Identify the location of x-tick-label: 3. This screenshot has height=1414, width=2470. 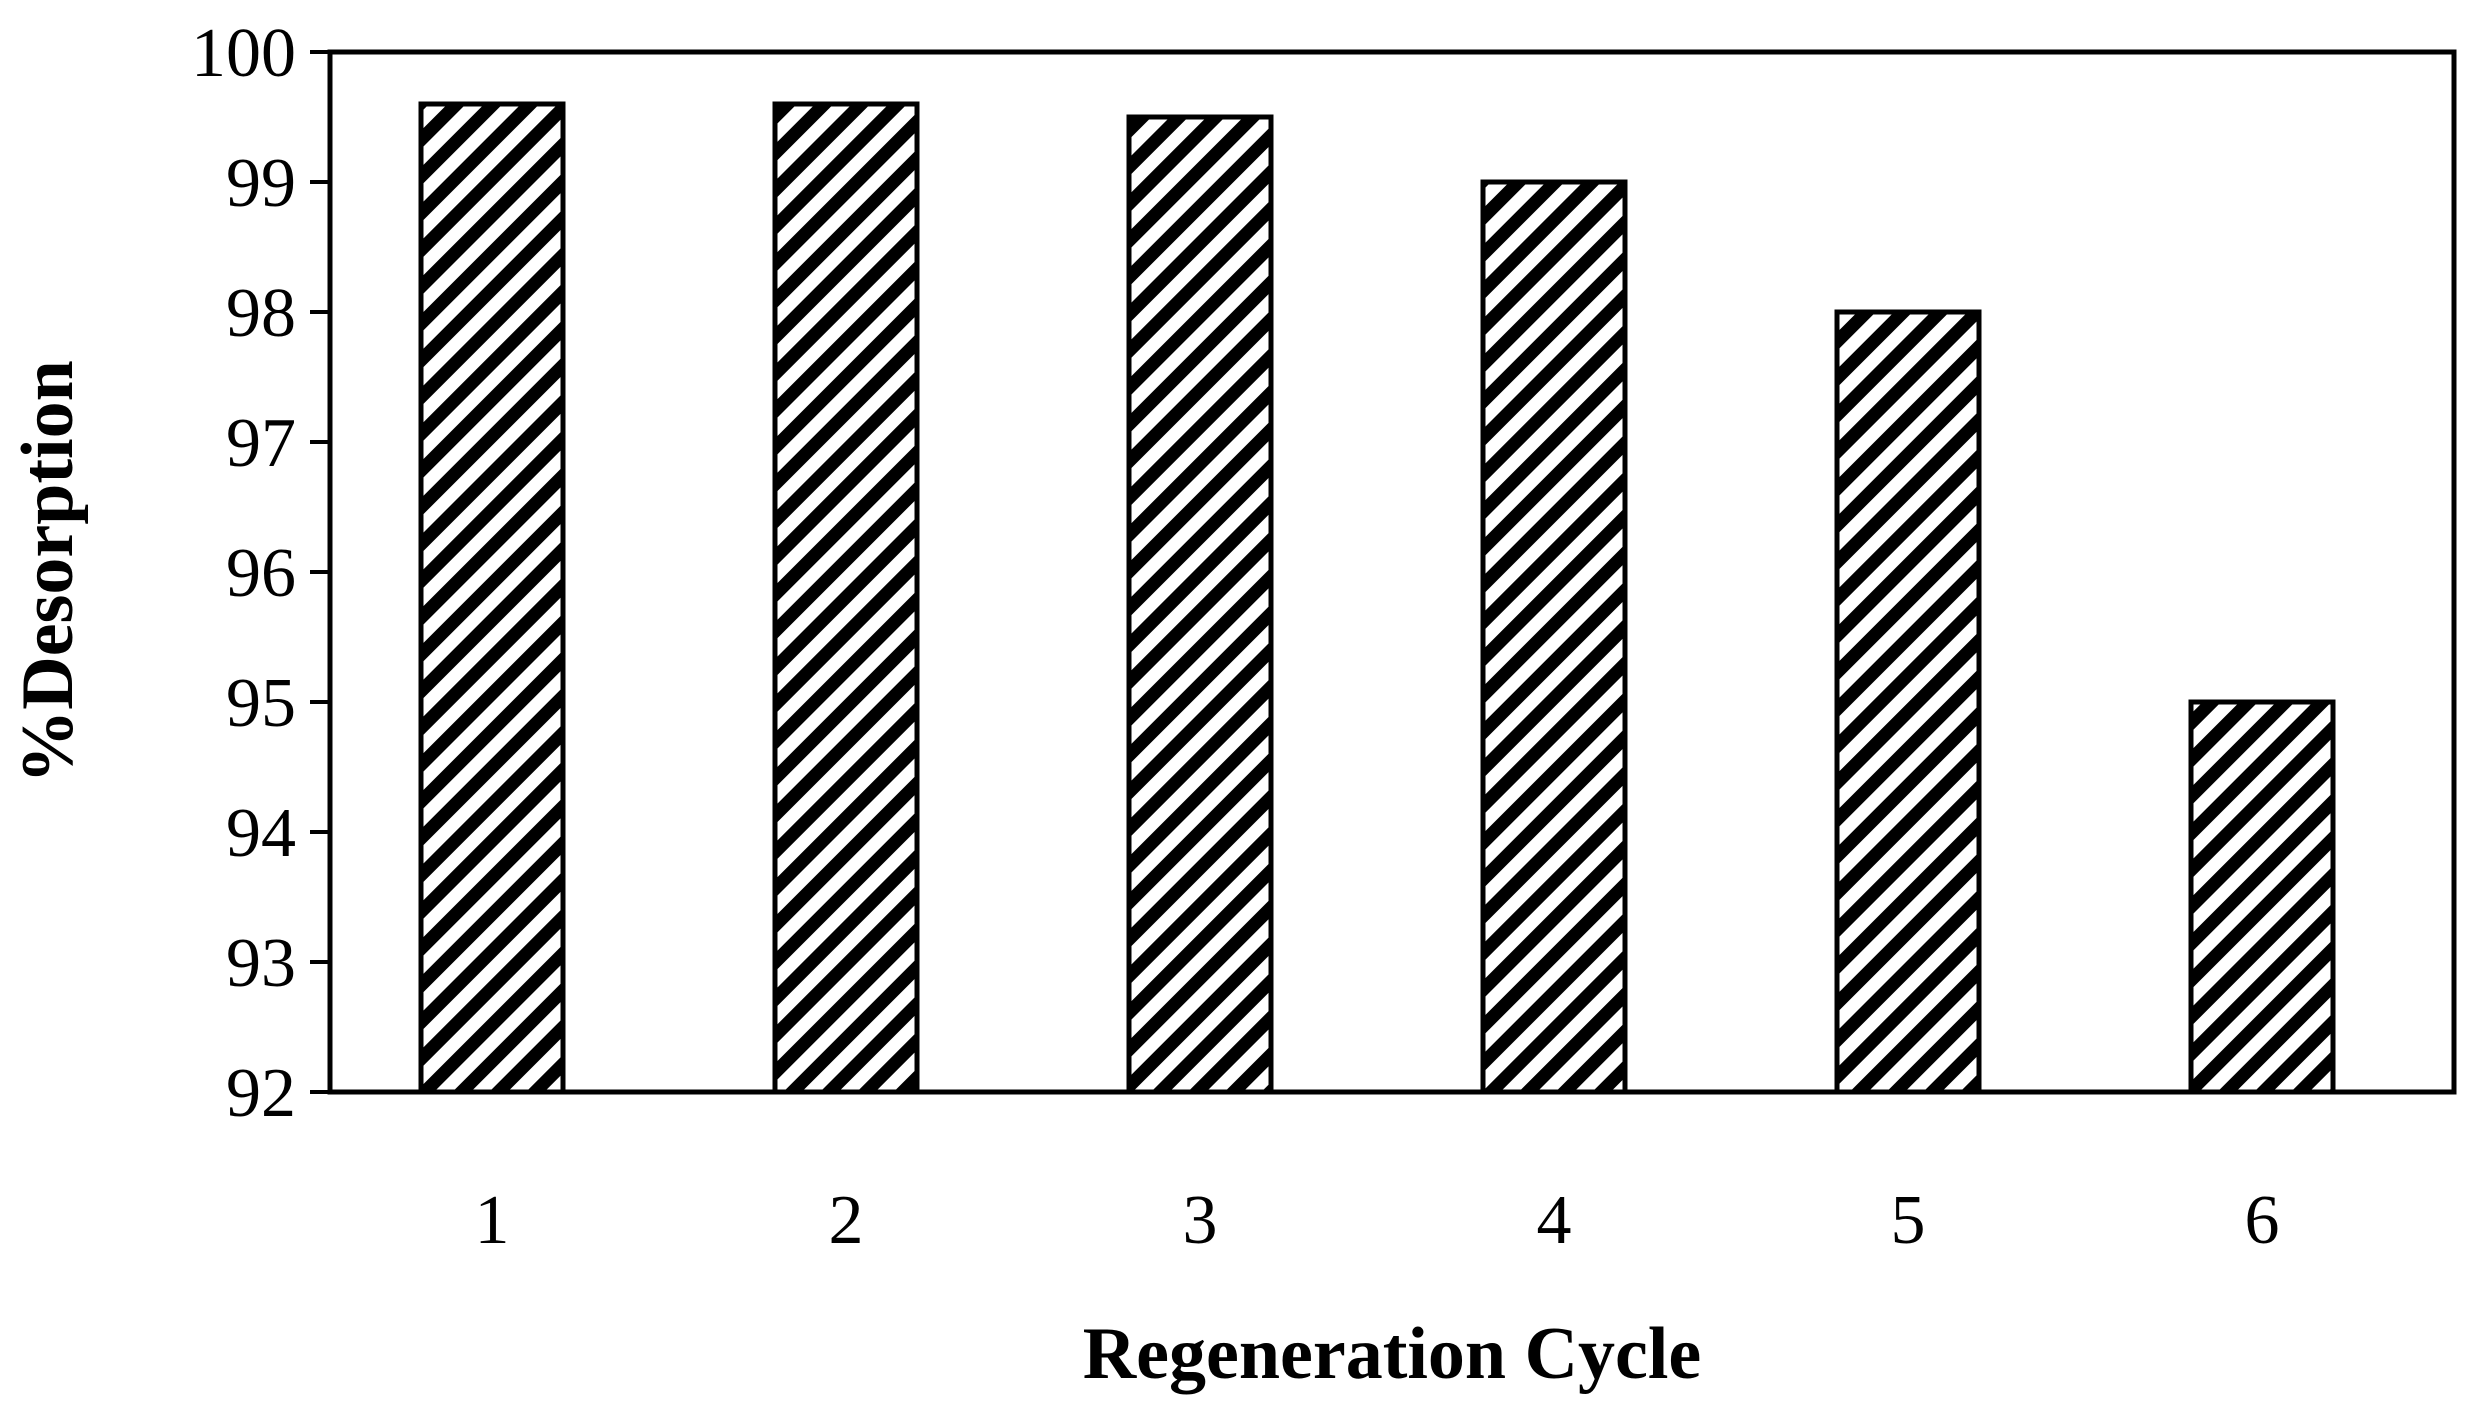
(1200, 1220).